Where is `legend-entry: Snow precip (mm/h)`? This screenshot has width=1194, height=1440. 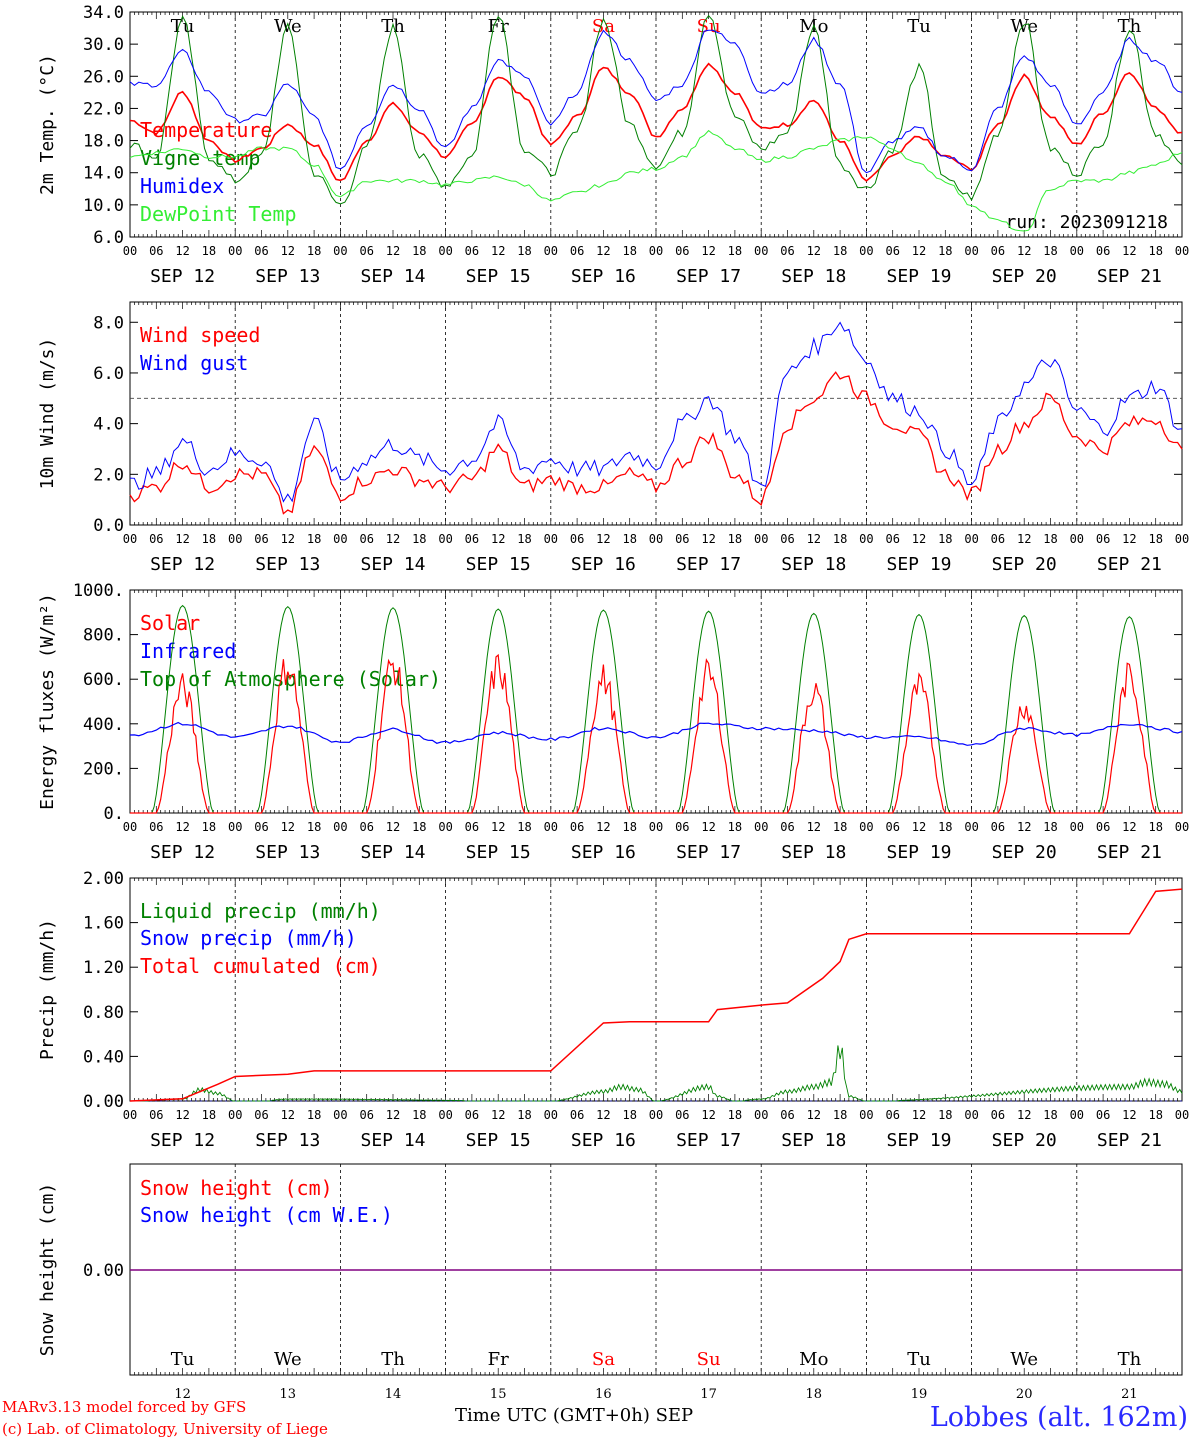 legend-entry: Snow precip (mm/h) is located at coordinates (248, 938).